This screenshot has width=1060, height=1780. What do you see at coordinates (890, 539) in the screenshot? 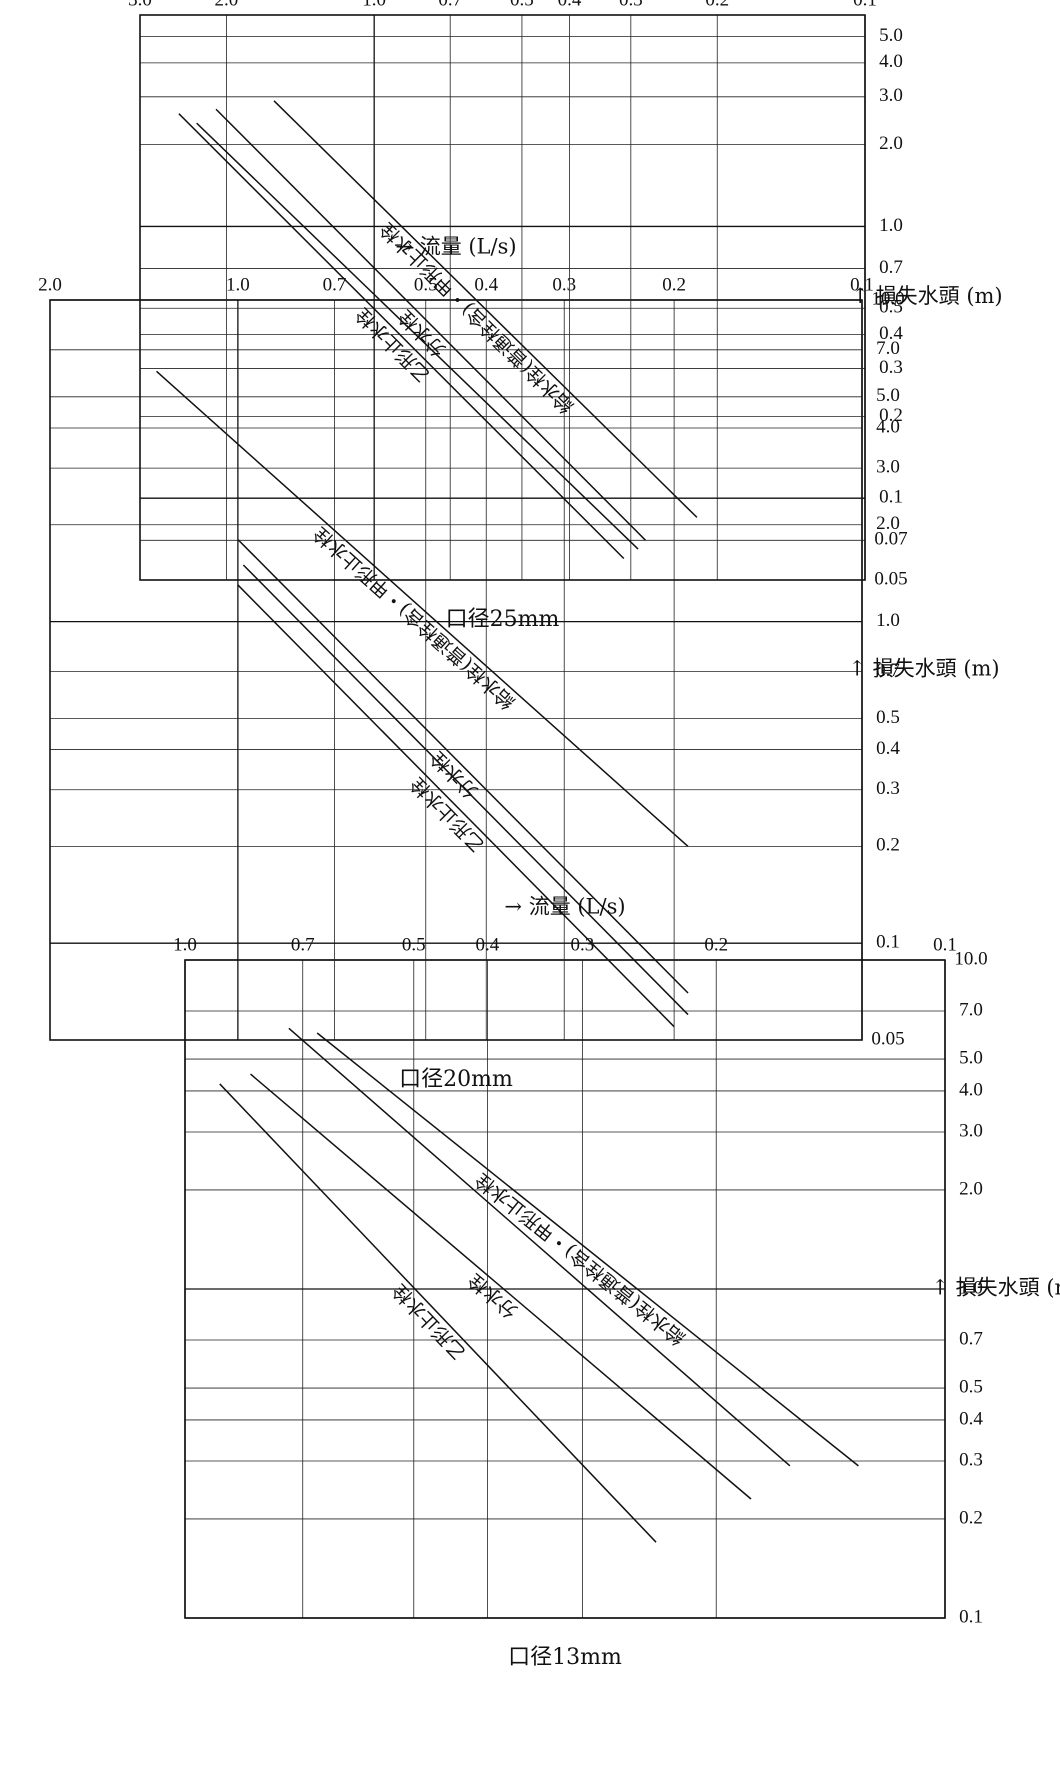
I see `y-tick-label: 0.07` at bounding box center [890, 539].